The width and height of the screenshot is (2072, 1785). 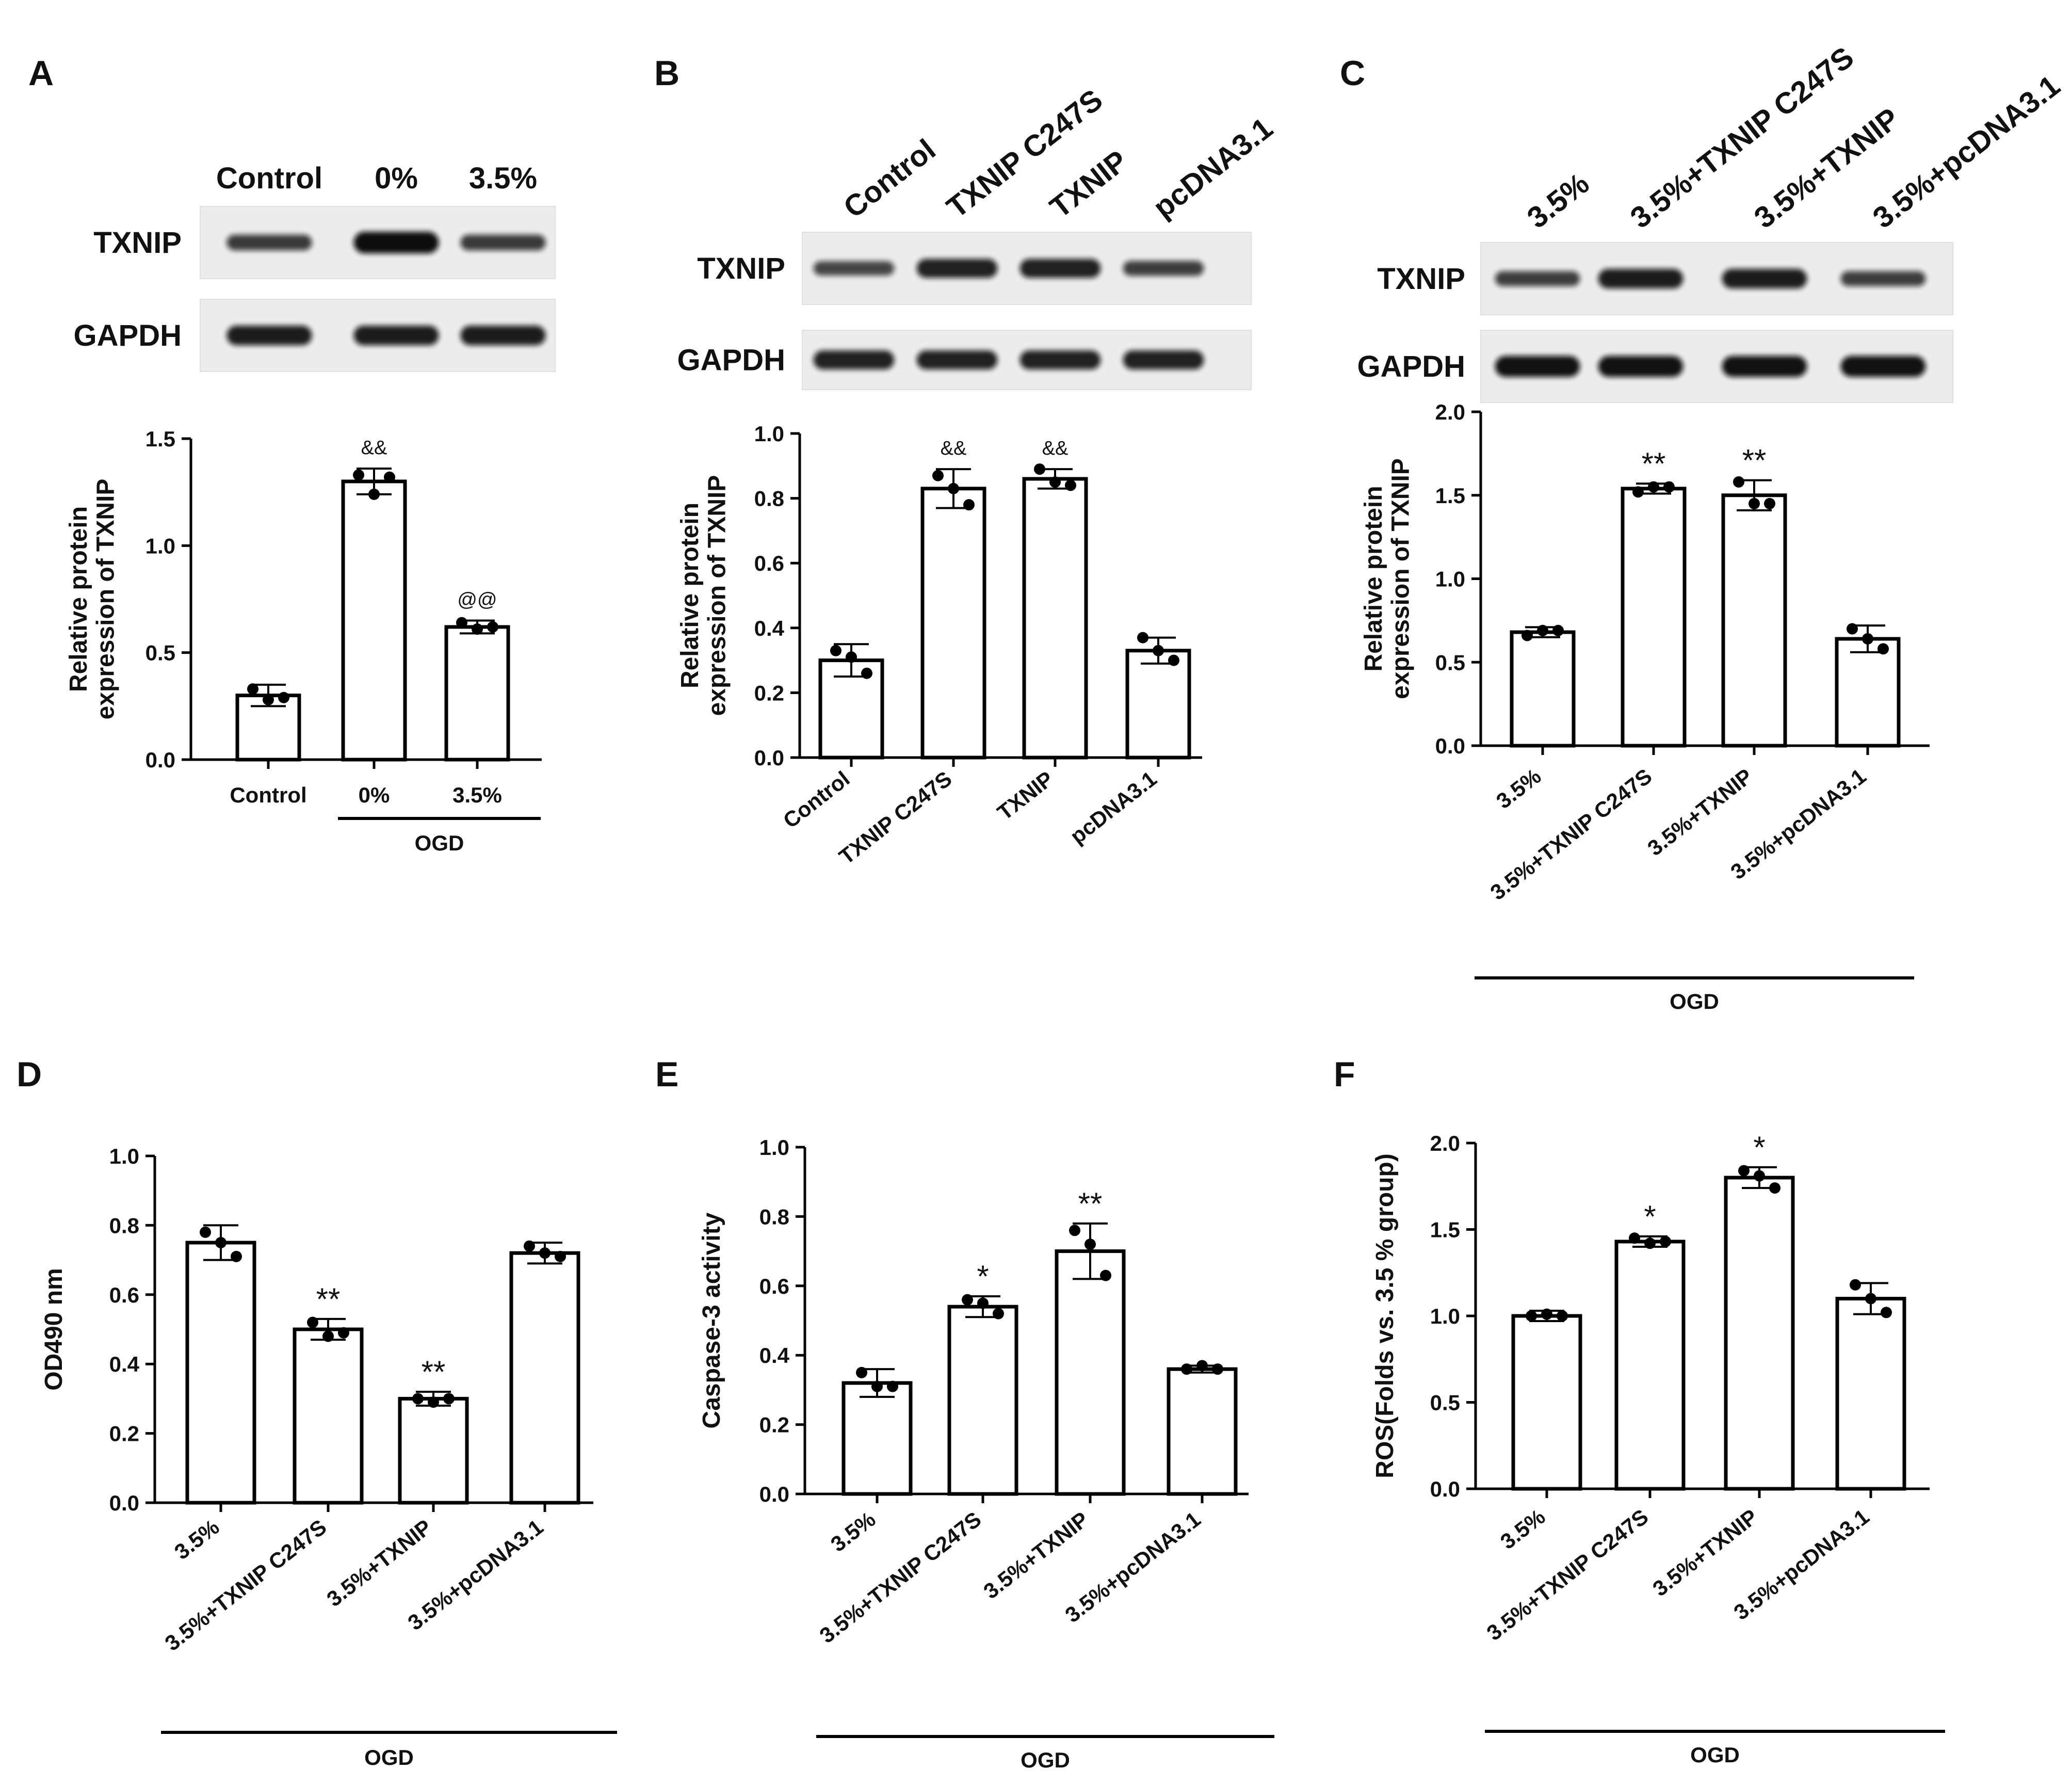 I want to click on panel-letter: C, so click(x=1352, y=73).